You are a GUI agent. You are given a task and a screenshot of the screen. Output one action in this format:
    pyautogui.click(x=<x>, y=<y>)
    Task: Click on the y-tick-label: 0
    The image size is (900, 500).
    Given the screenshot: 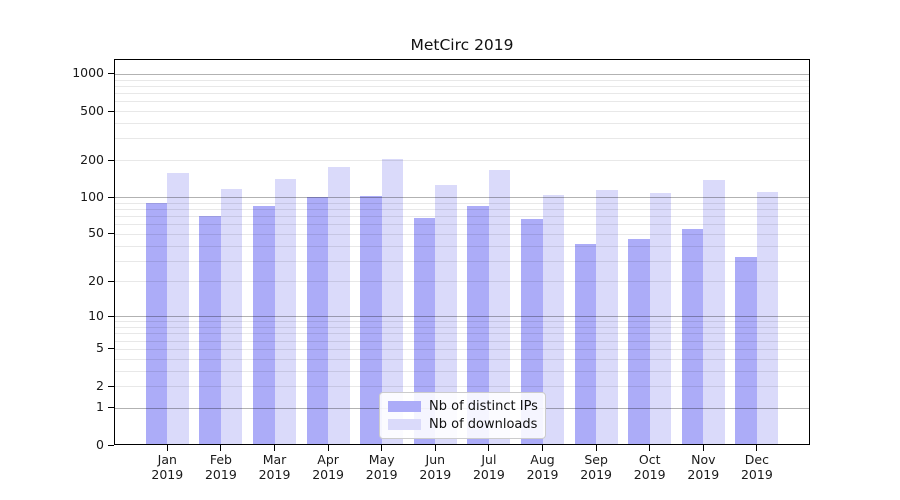 What is the action you would take?
    pyautogui.click(x=100, y=444)
    